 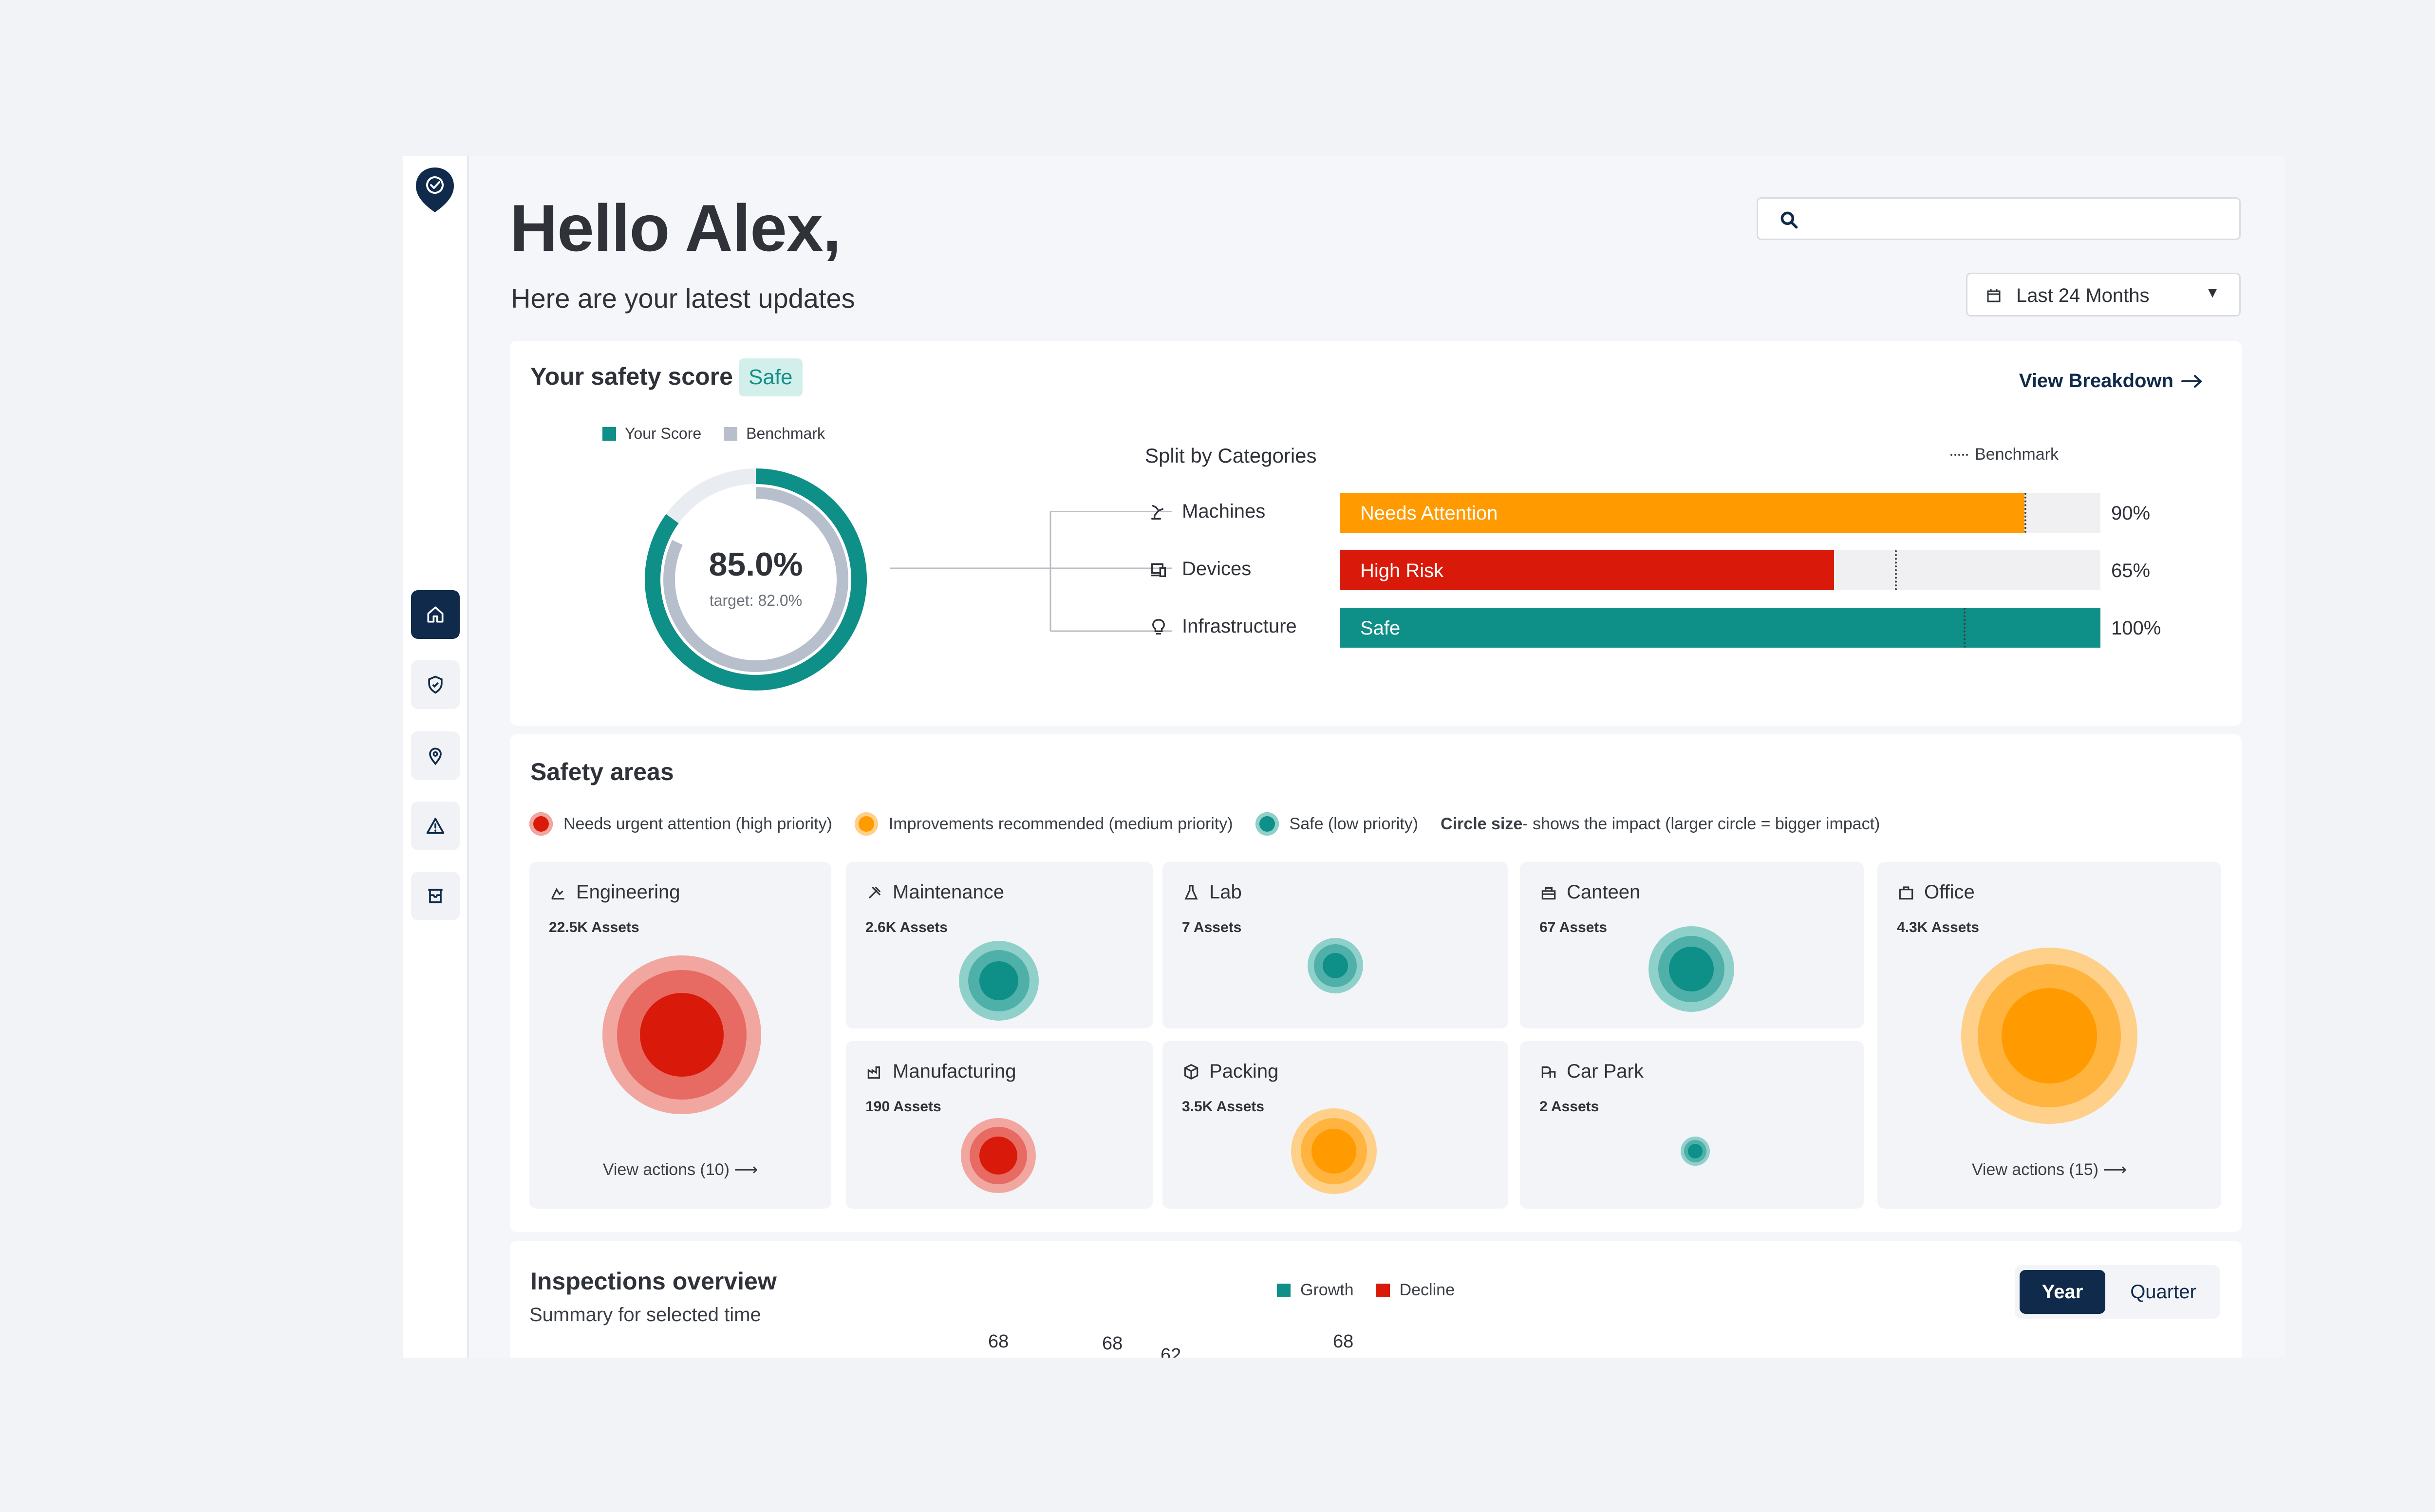 What do you see at coordinates (1682, 513) in the screenshot?
I see `category-bar-fill: Needs Attention` at bounding box center [1682, 513].